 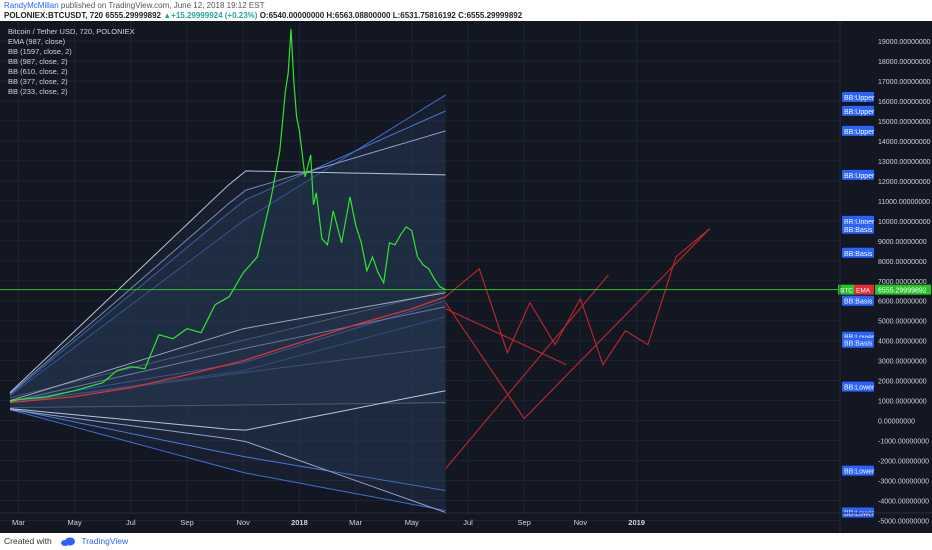 What do you see at coordinates (904, 102) in the screenshot?
I see `y-tick-label: 16000.00000000` at bounding box center [904, 102].